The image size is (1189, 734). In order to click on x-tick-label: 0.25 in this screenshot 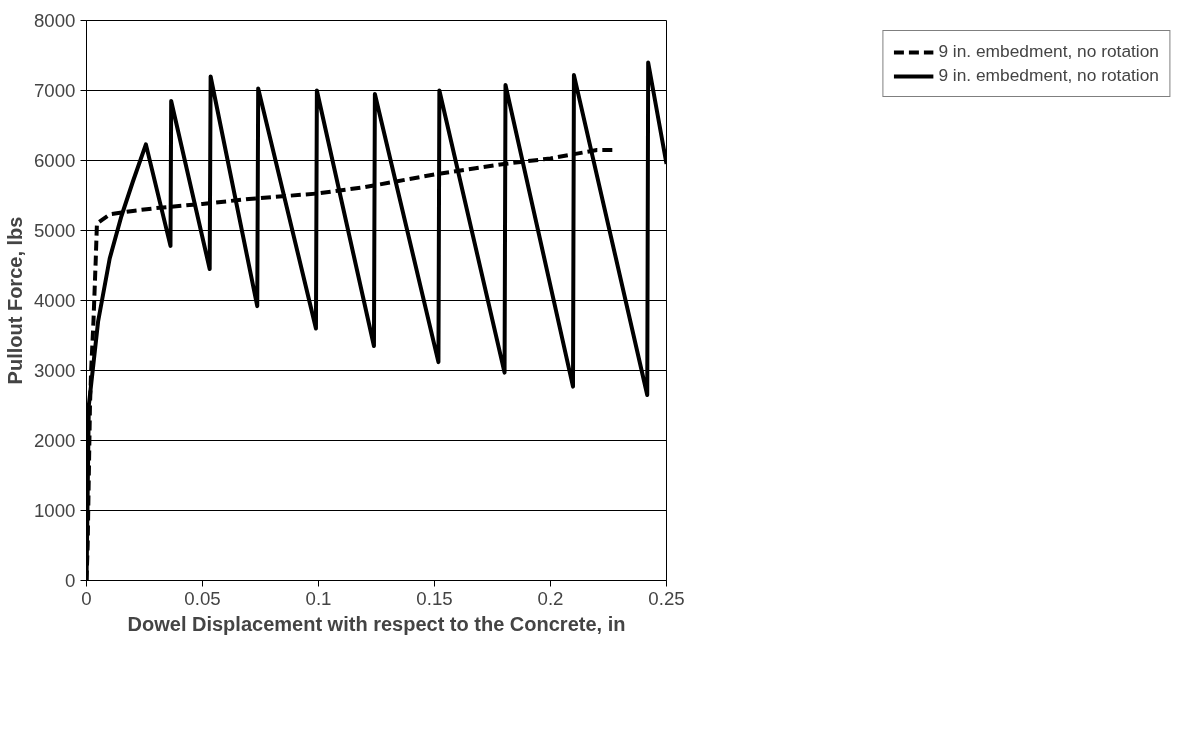, I will do `click(666, 598)`.